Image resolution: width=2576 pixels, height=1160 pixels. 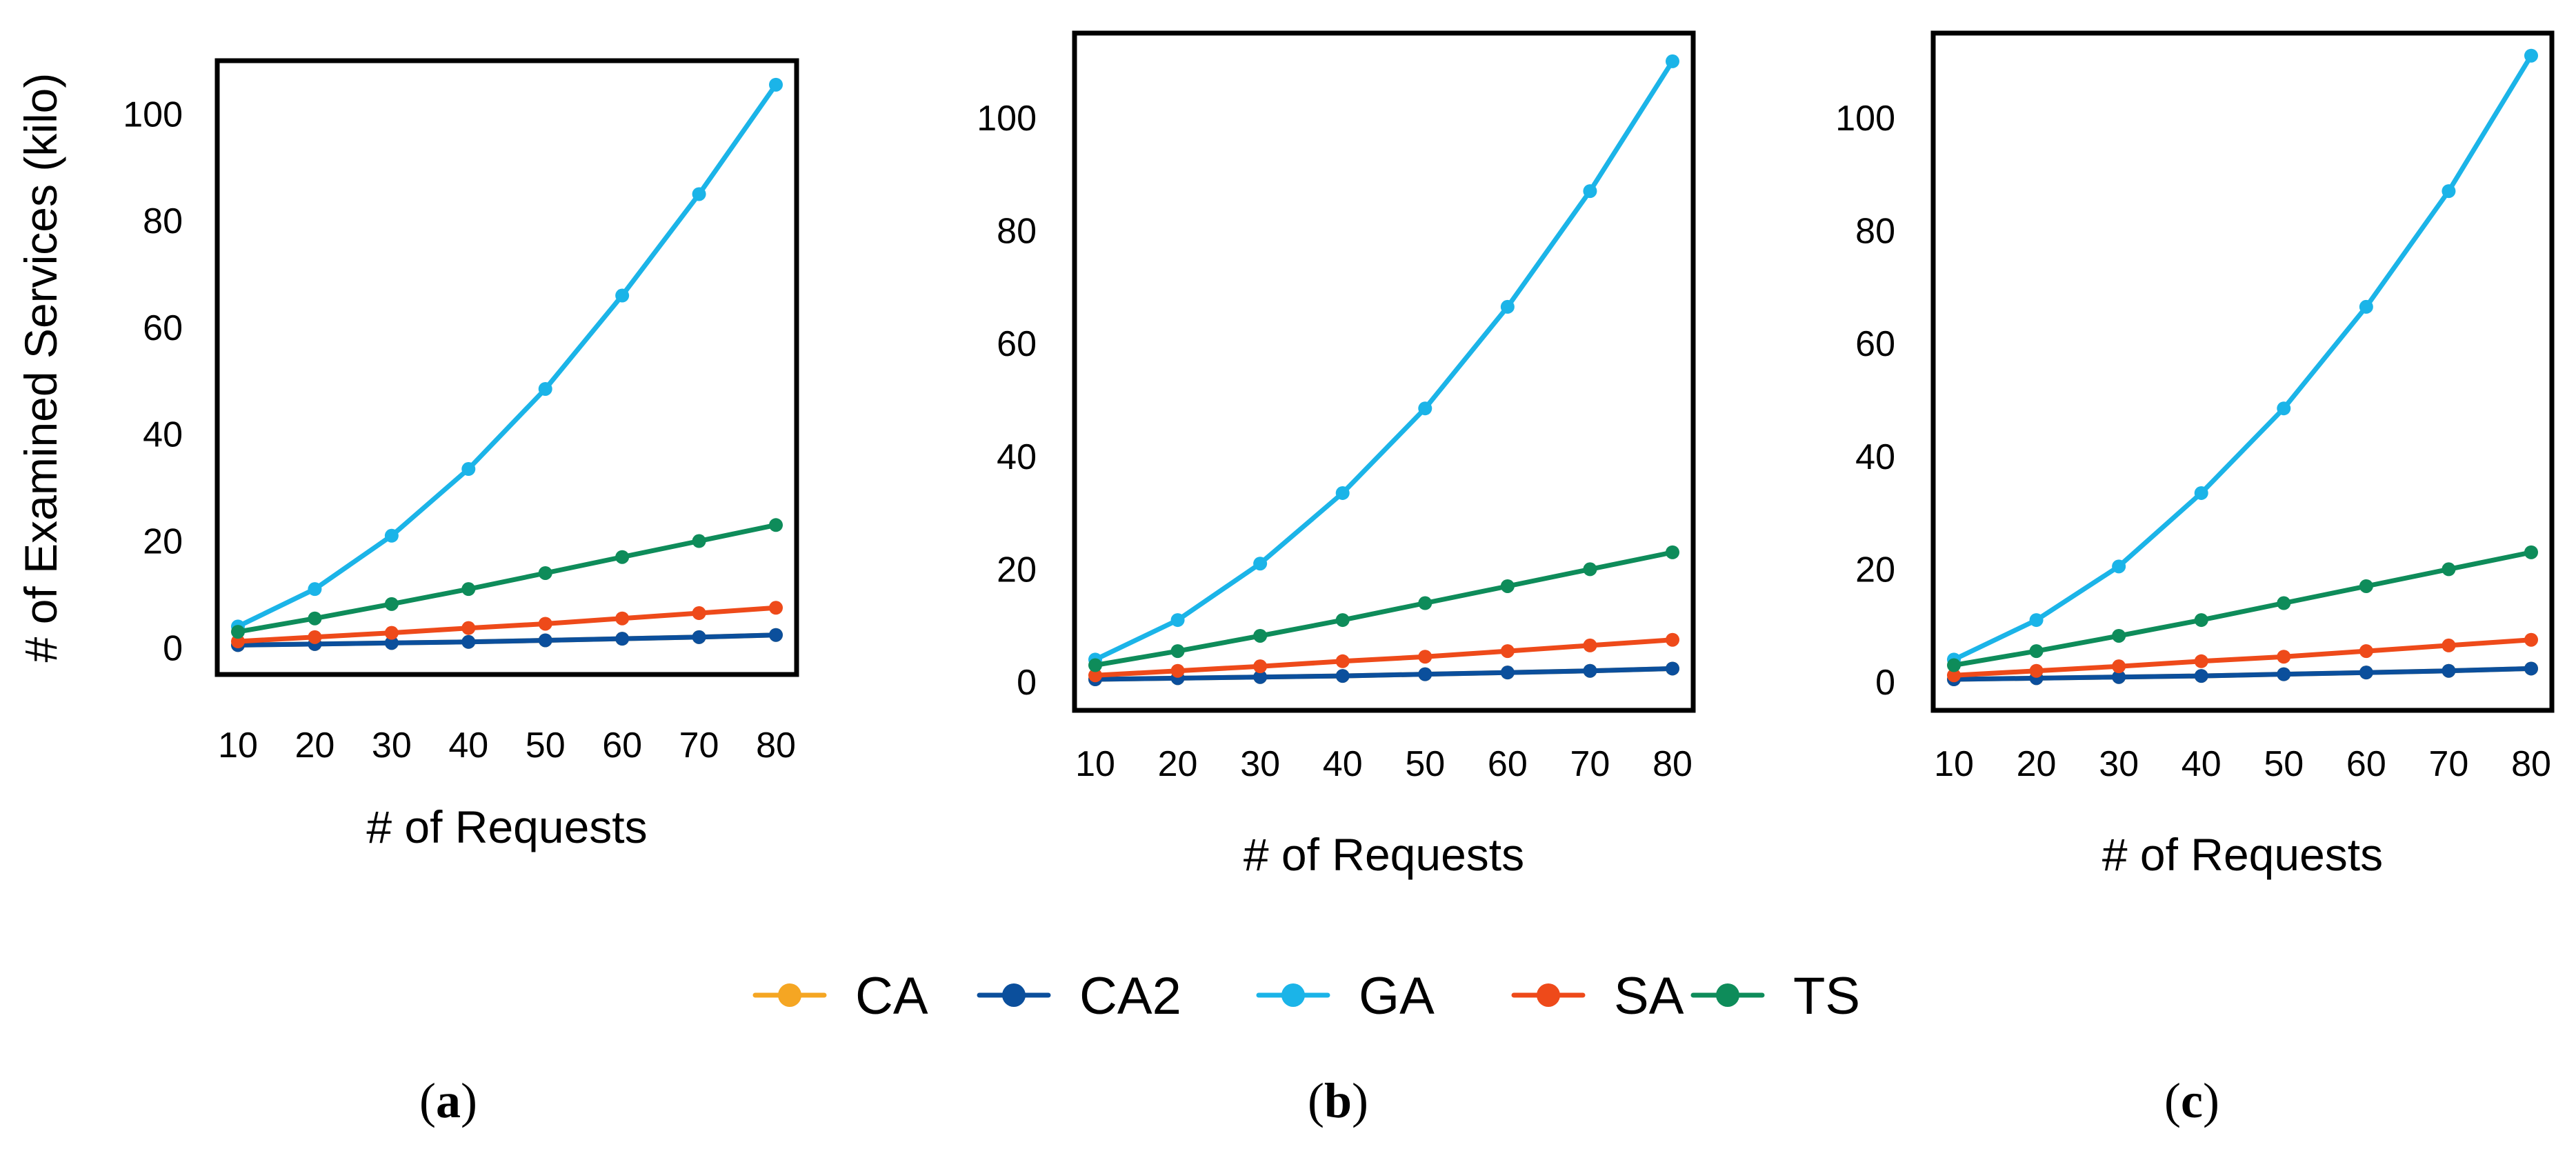 I want to click on series-line-sa, so click(x=507, y=624).